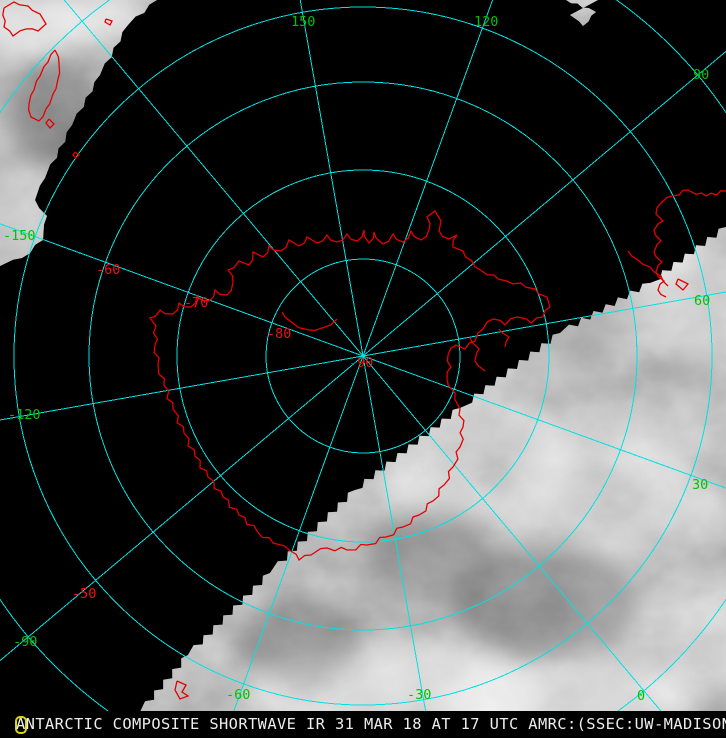  Describe the element at coordinates (21, 725) in the screenshot. I see `station-marker-icon` at that location.